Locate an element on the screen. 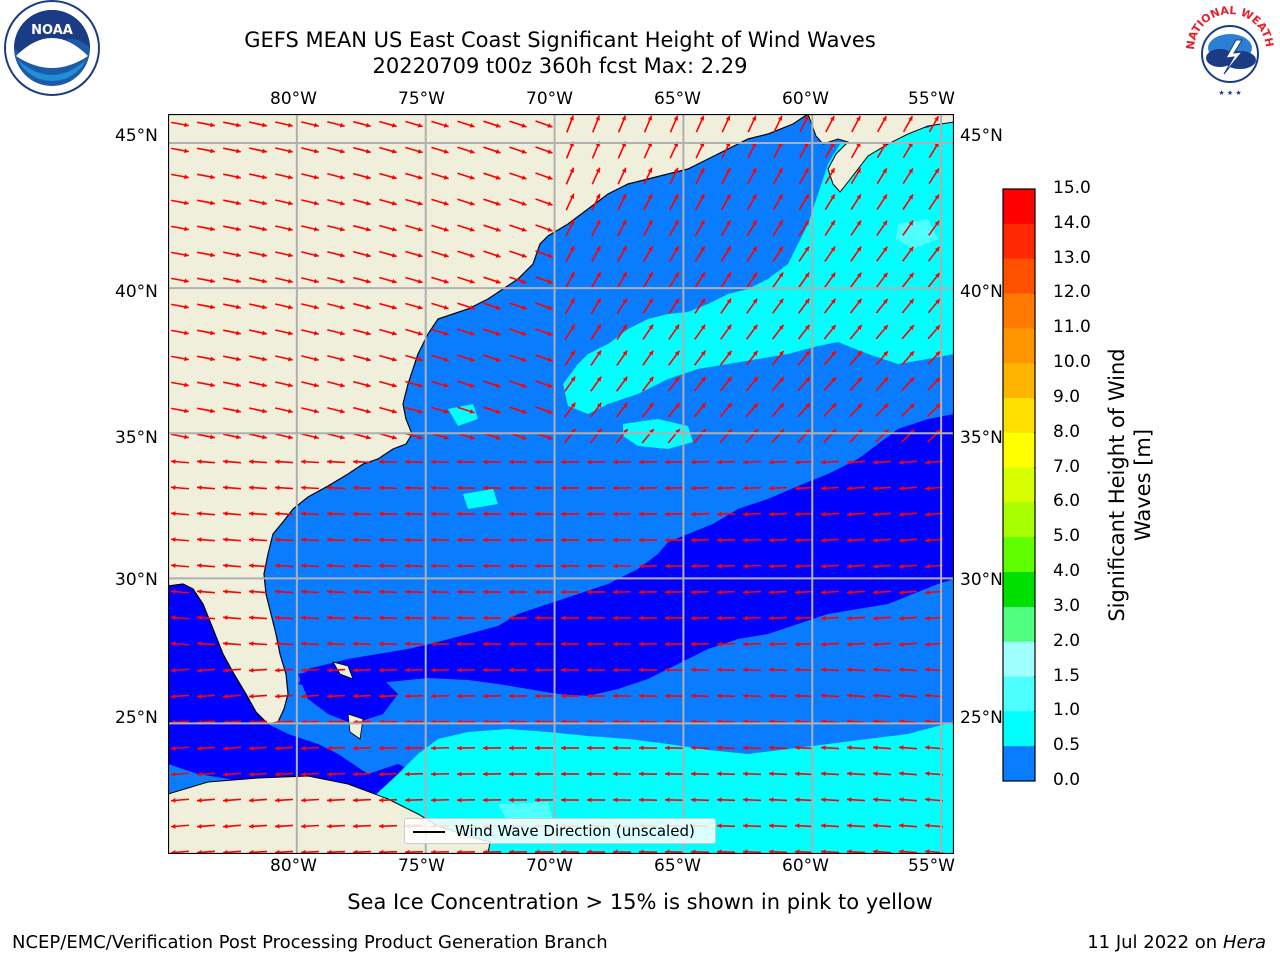  colorbar-tick-label: 5.0 is located at coordinates (1067, 536).